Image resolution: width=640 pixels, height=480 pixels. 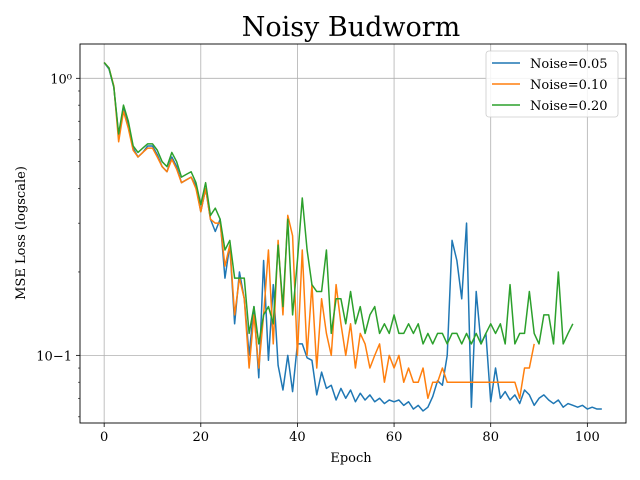 I want to click on legend-box, so click(x=552, y=84).